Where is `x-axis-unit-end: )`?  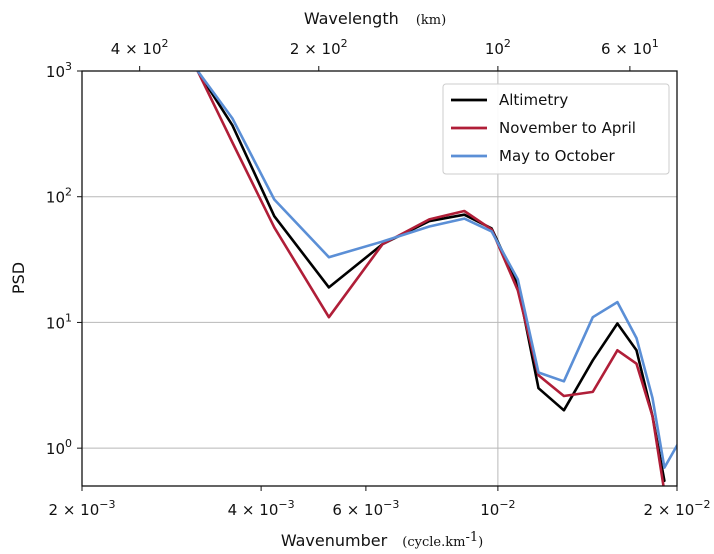
x-axis-unit-end: ) is located at coordinates (480, 542).